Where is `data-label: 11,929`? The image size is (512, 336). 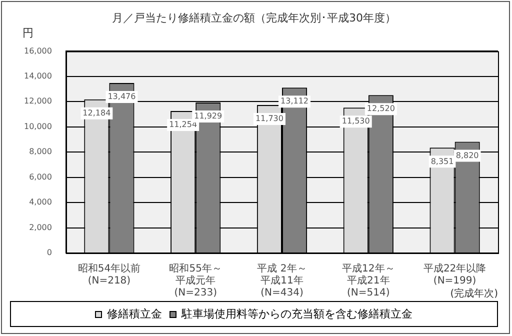
data-label: 11,929 is located at coordinates (208, 116).